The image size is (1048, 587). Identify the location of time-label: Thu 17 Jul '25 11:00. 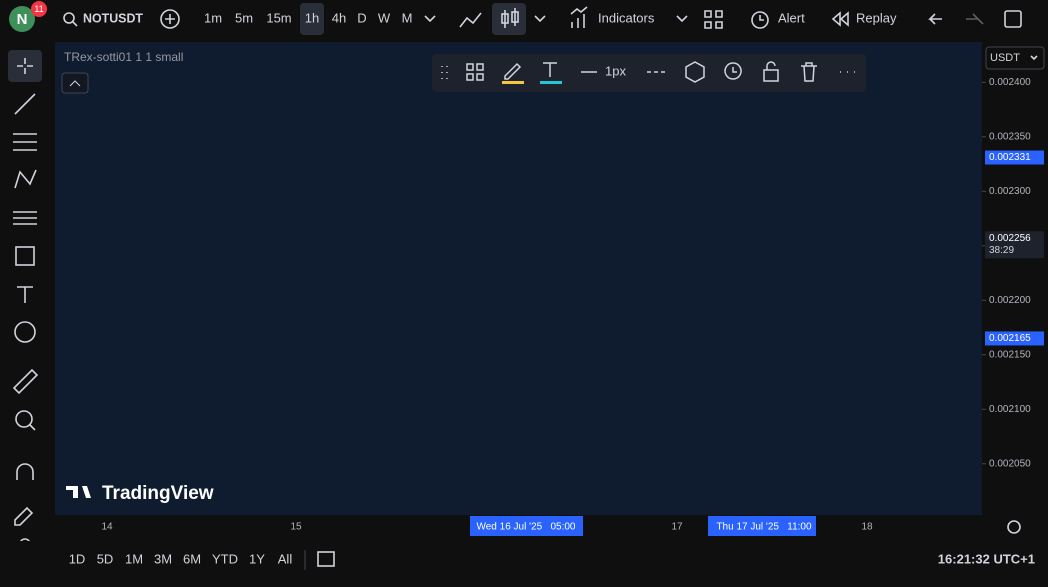
(764, 527).